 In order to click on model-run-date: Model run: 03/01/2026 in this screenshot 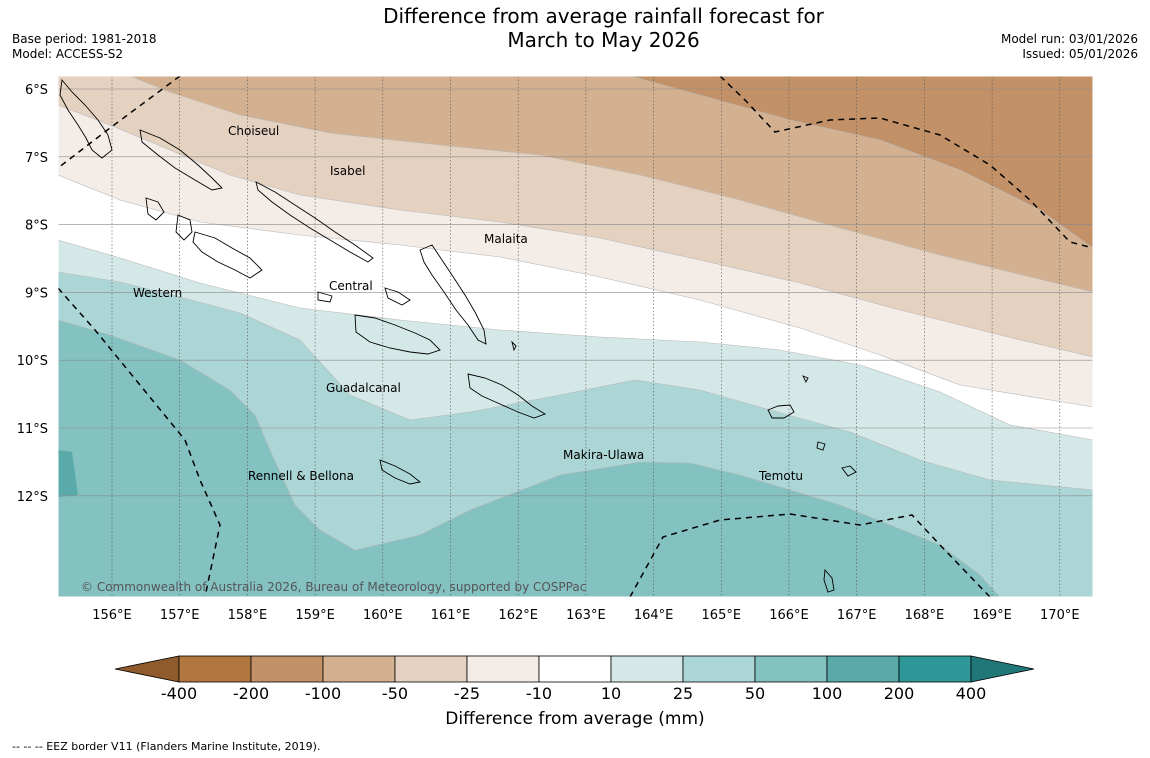, I will do `click(1069, 39)`.